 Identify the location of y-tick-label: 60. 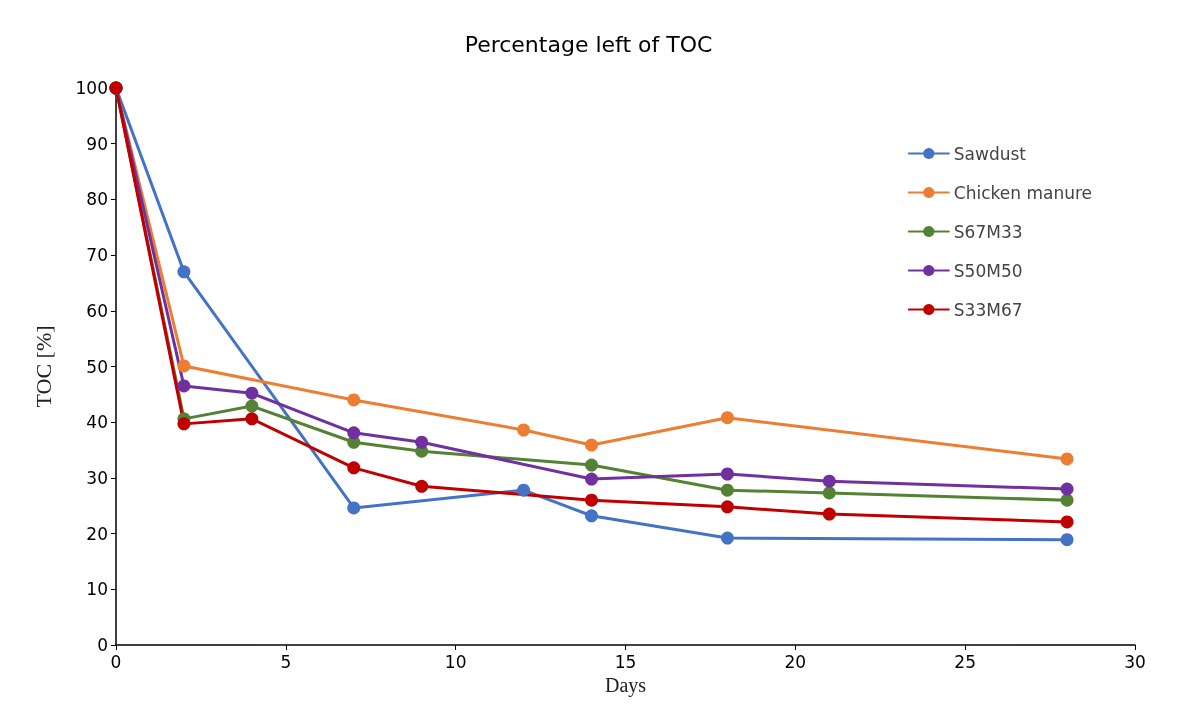
(97, 310).